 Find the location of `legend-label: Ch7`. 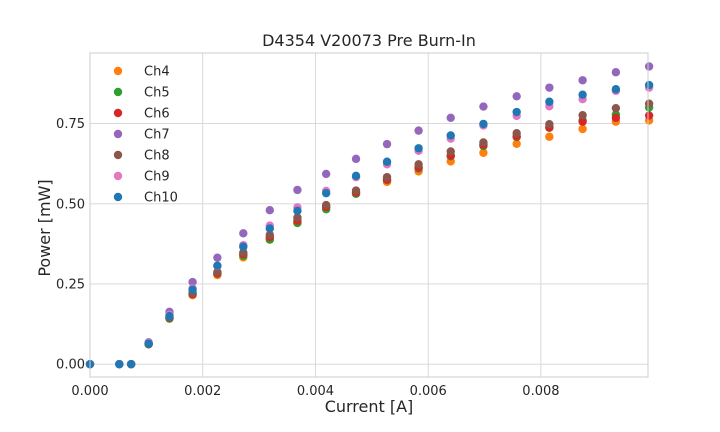

legend-label: Ch7 is located at coordinates (157, 135).